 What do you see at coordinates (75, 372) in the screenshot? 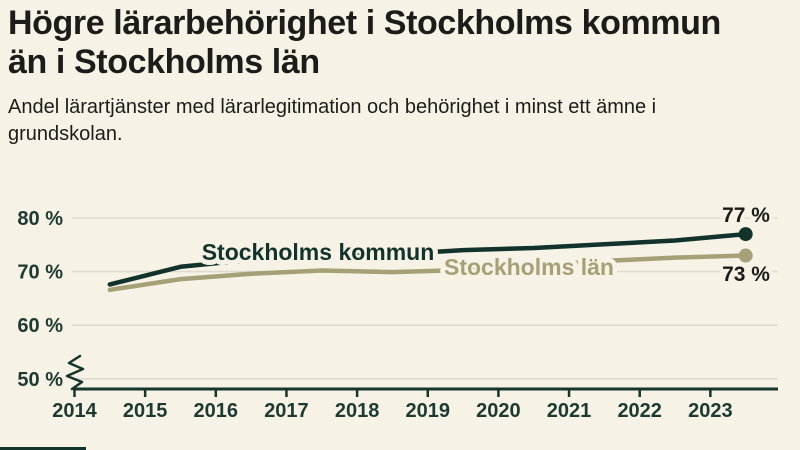
I see `axis-break-icon` at bounding box center [75, 372].